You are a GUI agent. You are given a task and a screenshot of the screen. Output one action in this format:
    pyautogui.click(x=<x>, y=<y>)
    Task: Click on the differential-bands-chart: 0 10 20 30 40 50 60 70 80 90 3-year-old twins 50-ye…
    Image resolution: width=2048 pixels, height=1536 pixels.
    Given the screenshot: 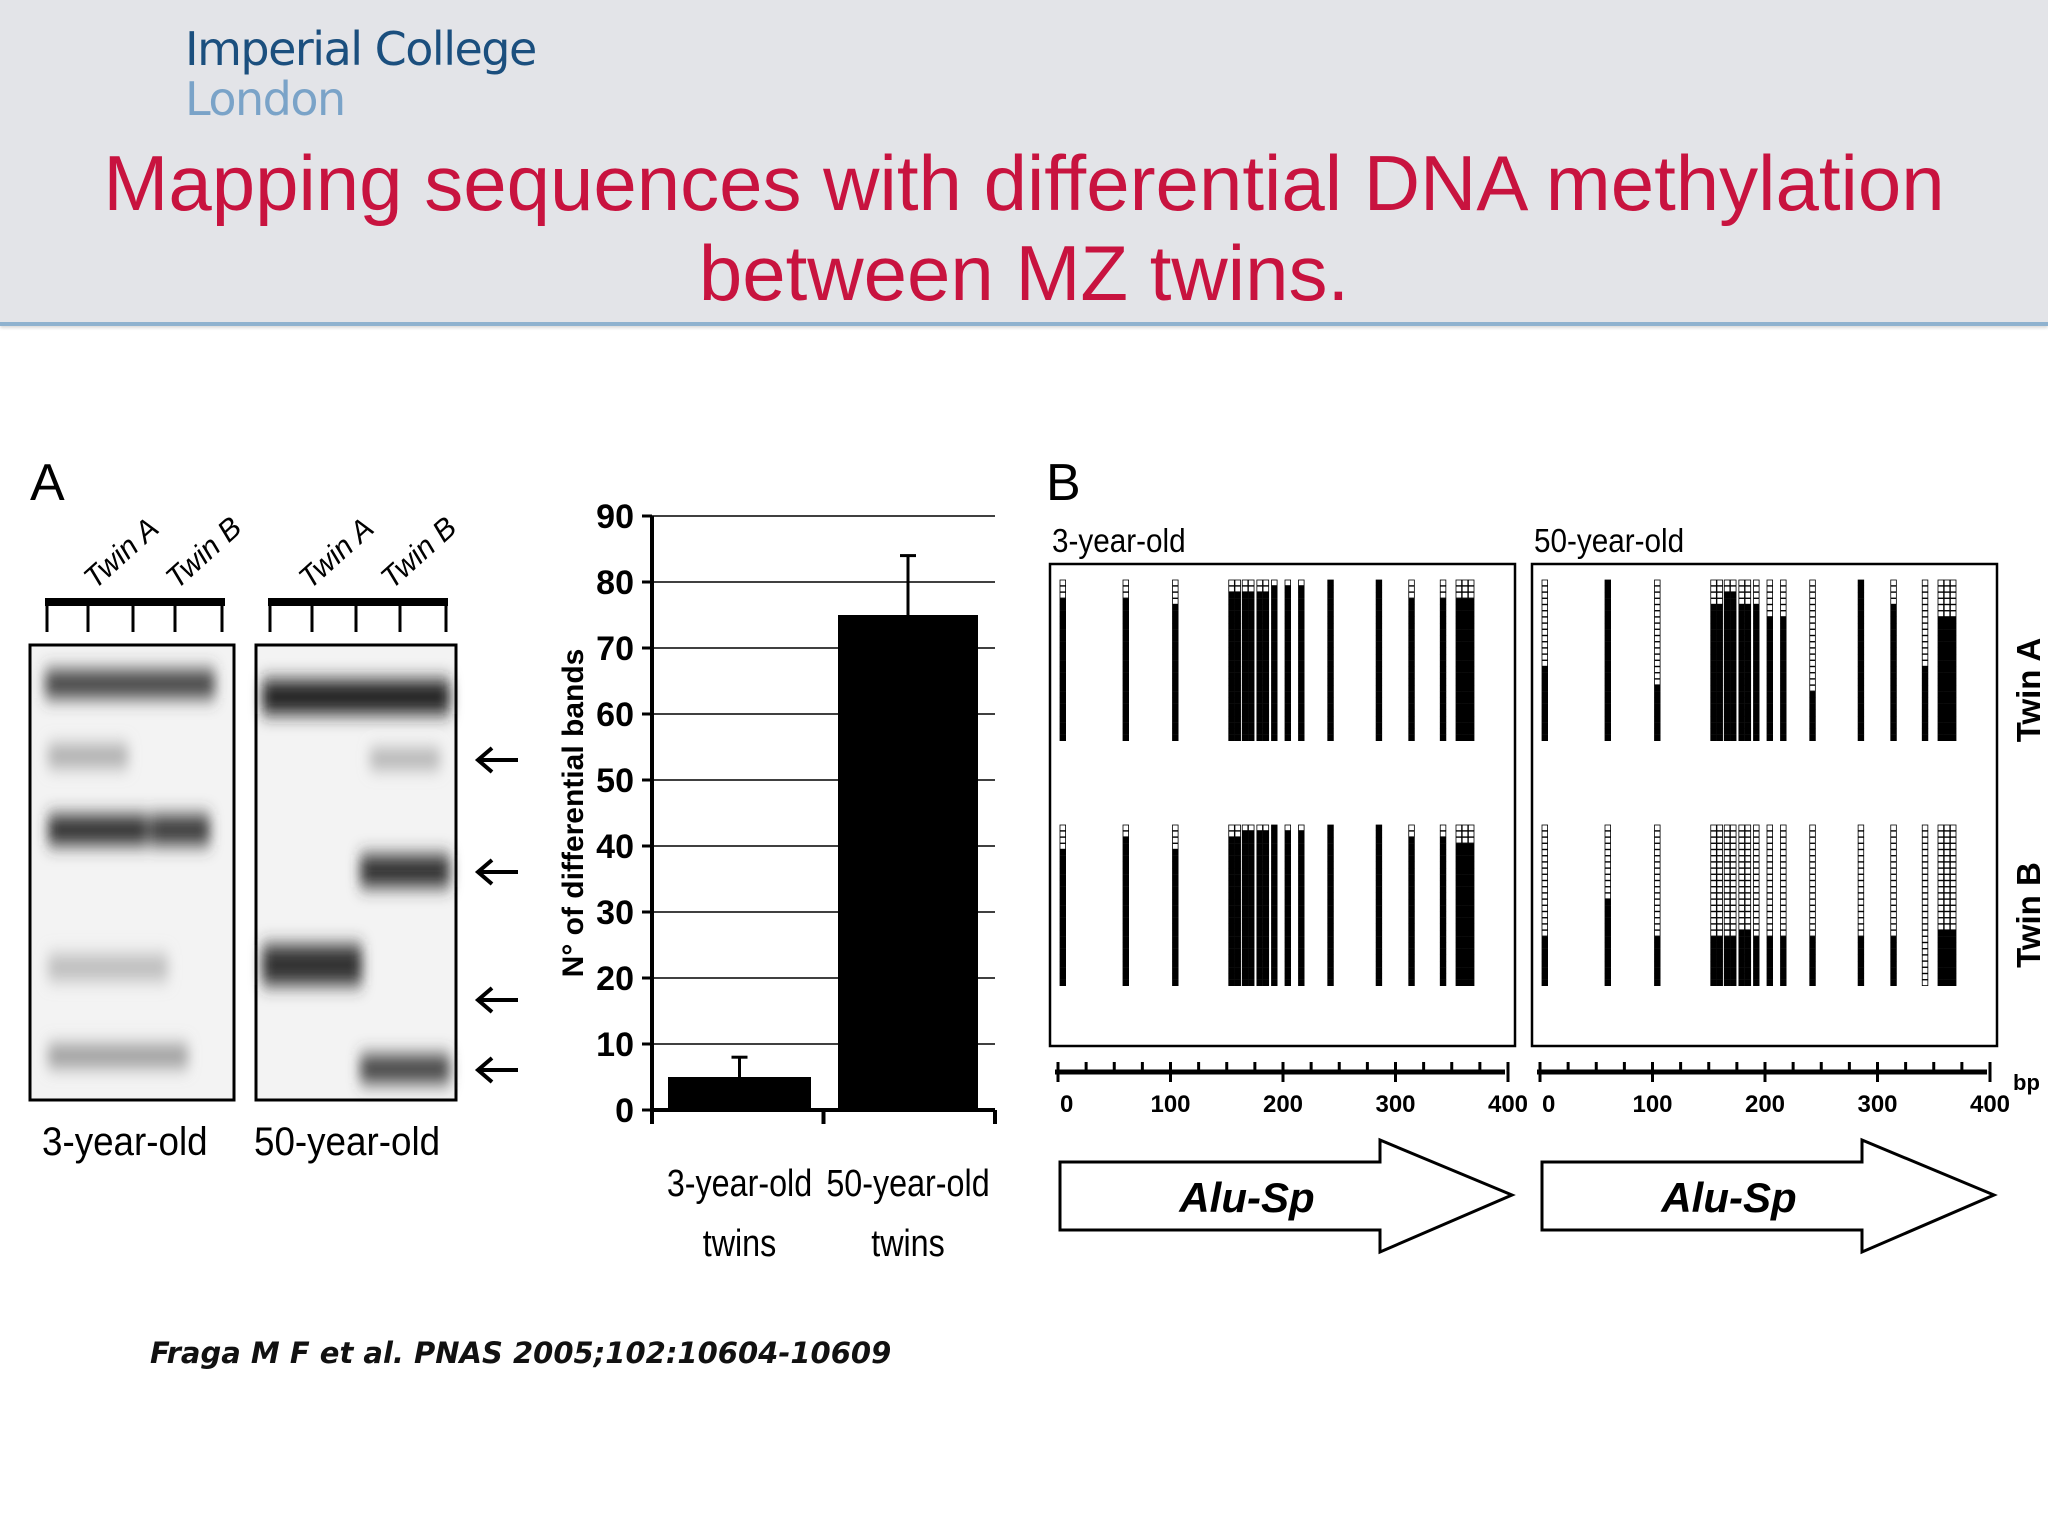 What is the action you would take?
    pyautogui.click(x=777, y=881)
    